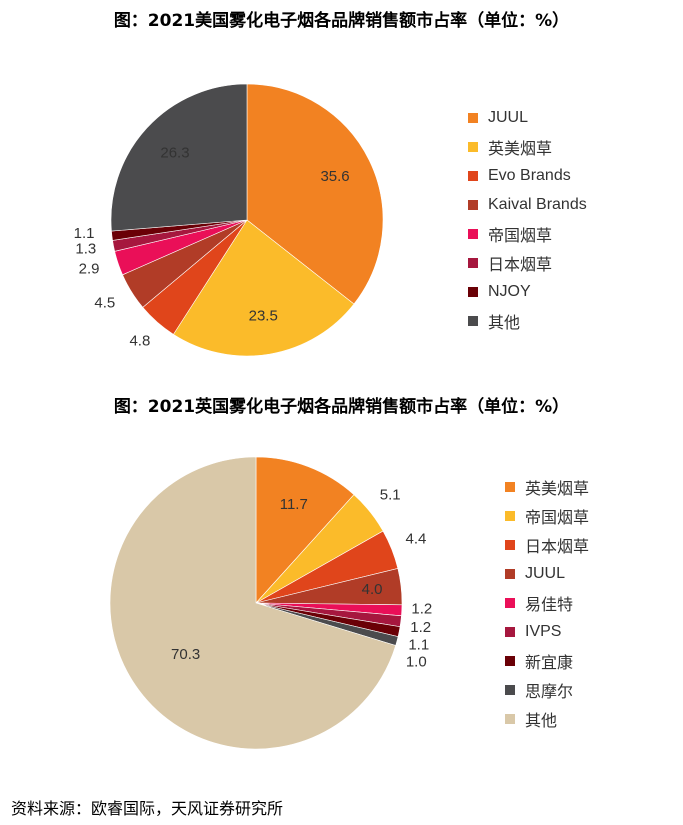 The width and height of the screenshot is (683, 825). I want to click on legend-item: 易佳特, so click(547, 602).